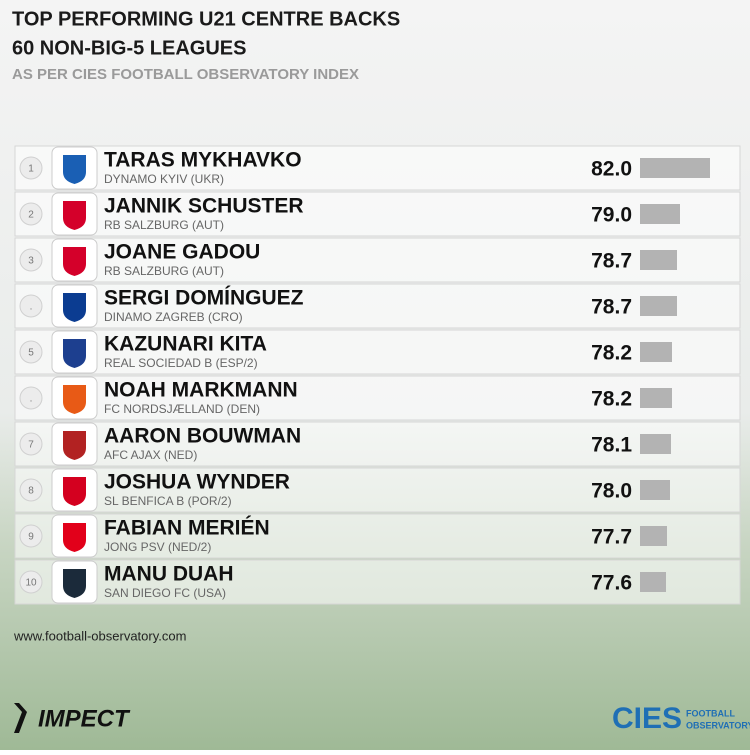 This screenshot has width=750, height=755. Describe the element at coordinates (84, 718) in the screenshot. I see `impect-logo: IMPECT` at that location.